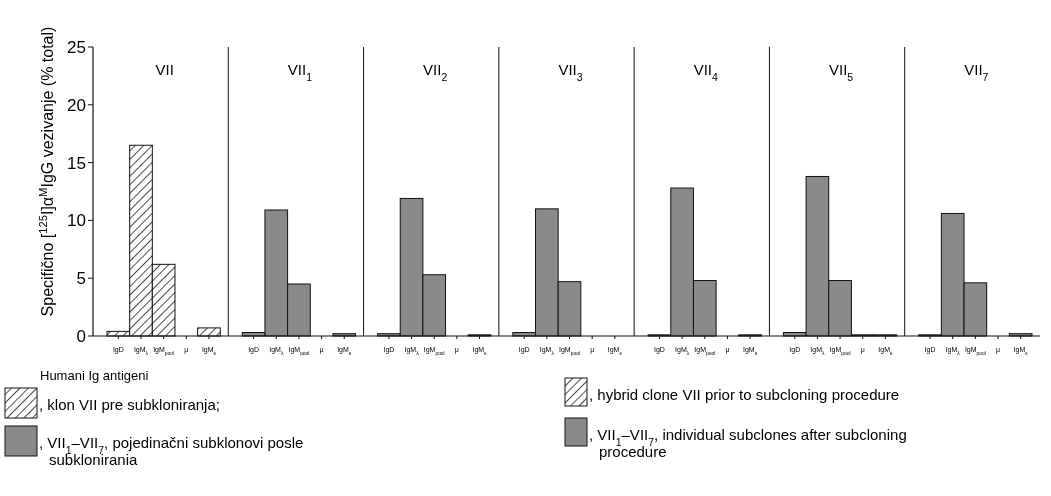 This screenshot has width=1051, height=496. What do you see at coordinates (570, 72) in the screenshot?
I see `text: VII$_{3}$` at bounding box center [570, 72].